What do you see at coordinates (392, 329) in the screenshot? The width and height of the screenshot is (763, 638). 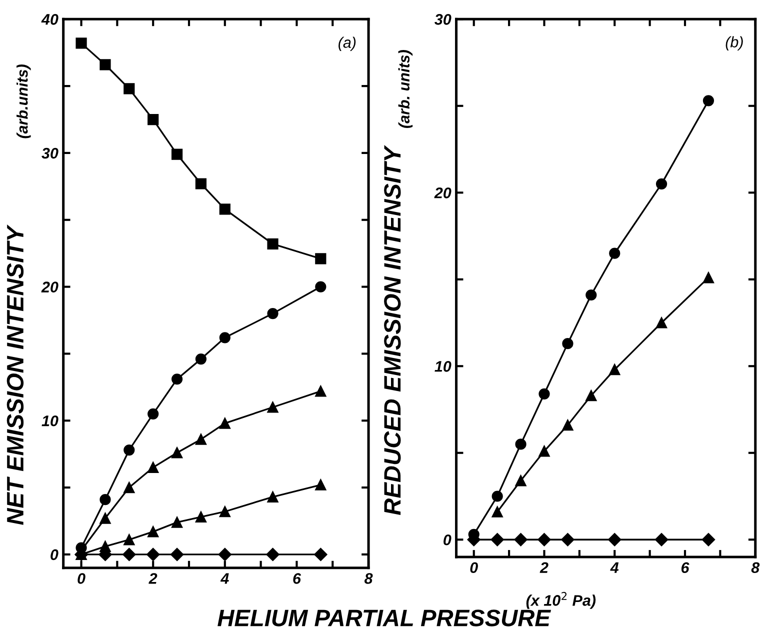 I see `y-axis-title: REDUCED EMISSION INTENSITY` at bounding box center [392, 329].